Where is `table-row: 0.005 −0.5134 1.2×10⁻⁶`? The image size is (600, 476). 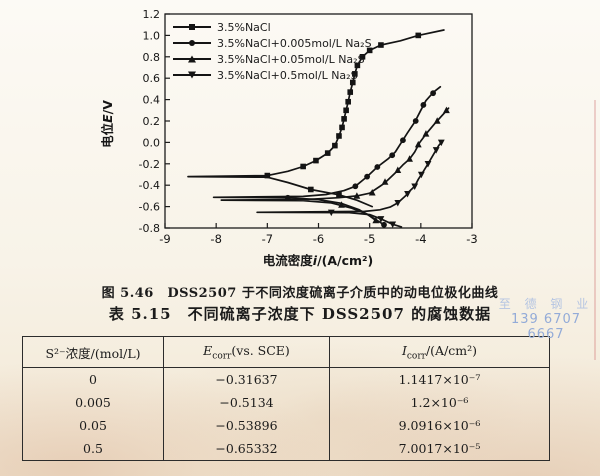 table-row: 0.005 −0.5134 1.2×10⁻⁶ is located at coordinates (286, 402).